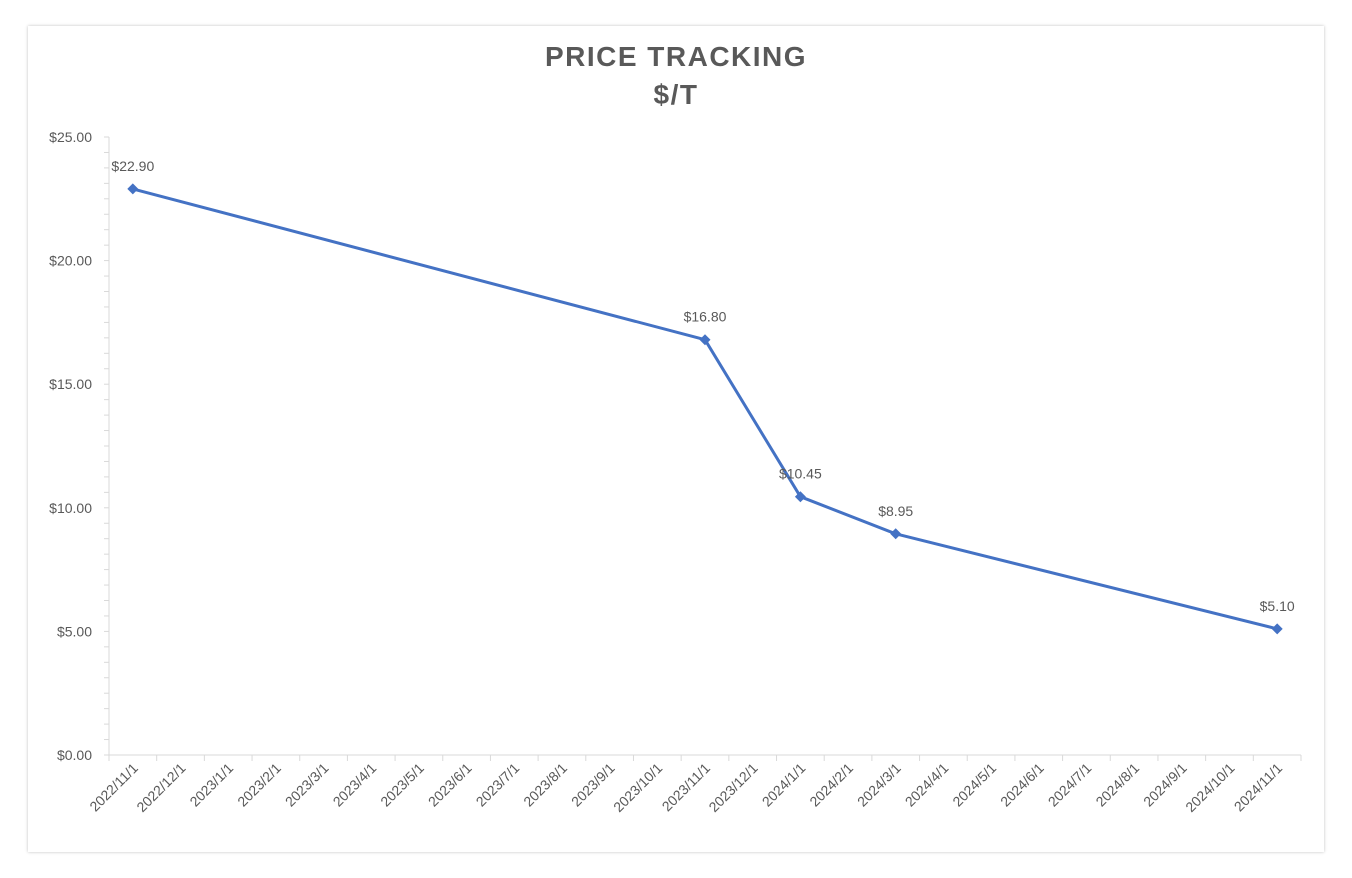 The image size is (1352, 878). What do you see at coordinates (355, 785) in the screenshot?
I see `x-tick-label: 2023/4/1` at bounding box center [355, 785].